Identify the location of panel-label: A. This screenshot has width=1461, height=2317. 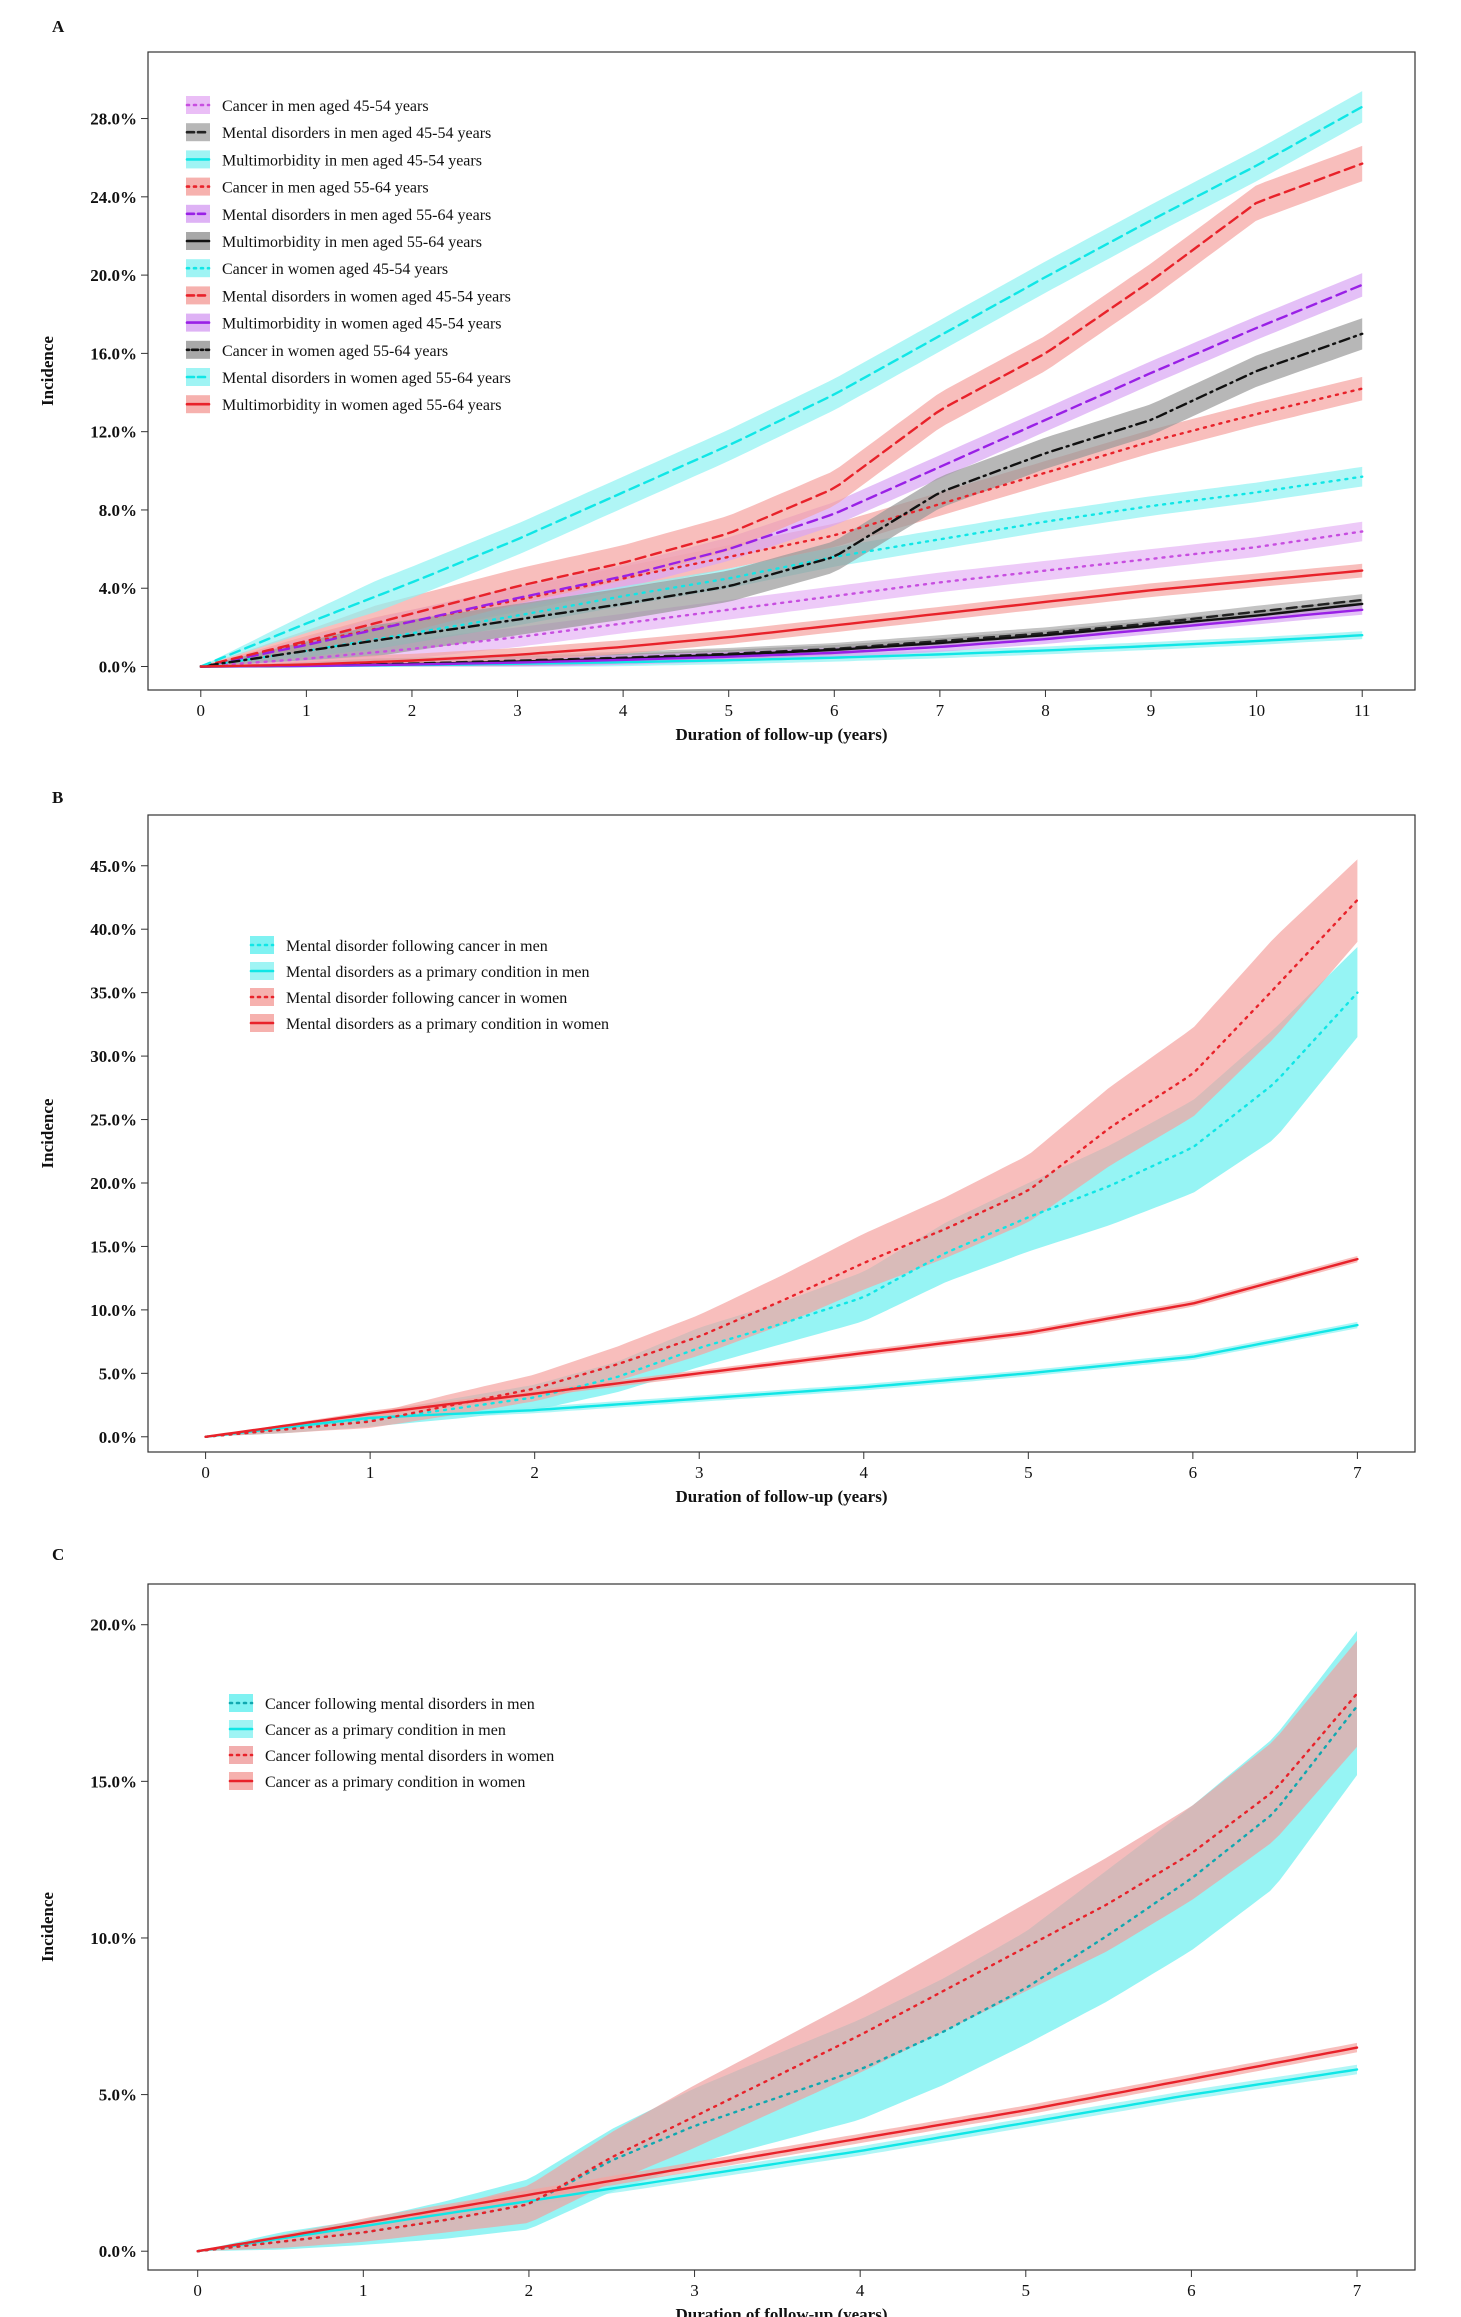
(58, 26).